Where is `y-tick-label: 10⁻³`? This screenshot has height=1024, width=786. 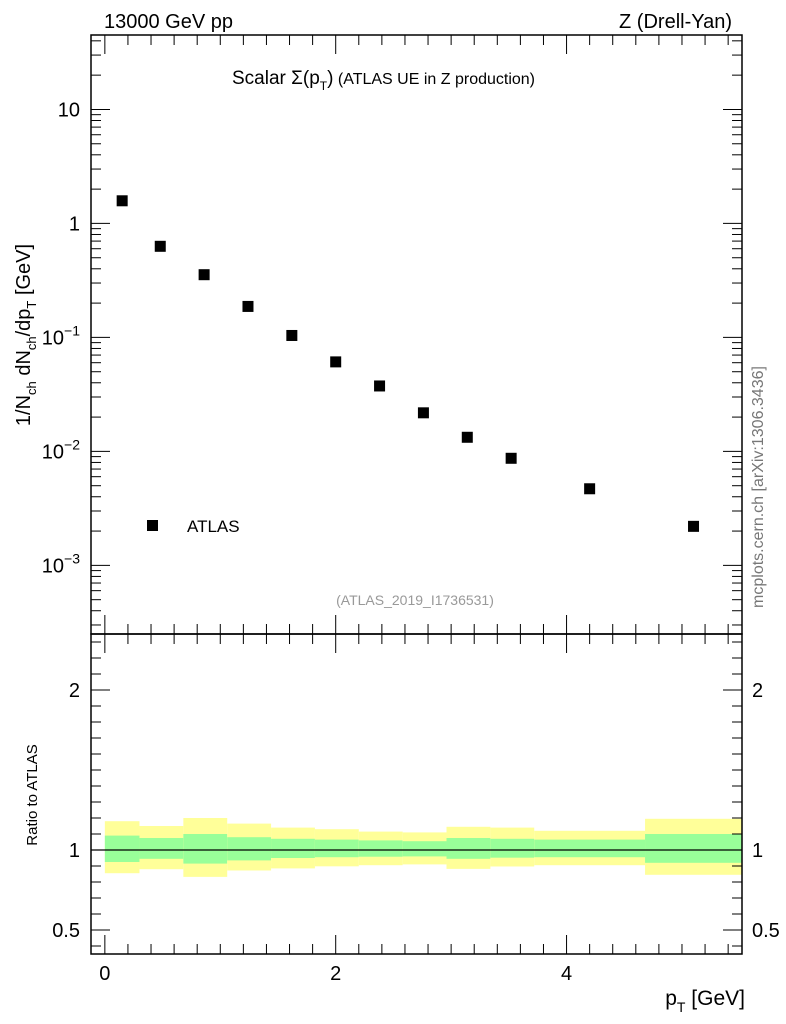
y-tick-label: 10⁻³ is located at coordinates (61, 563).